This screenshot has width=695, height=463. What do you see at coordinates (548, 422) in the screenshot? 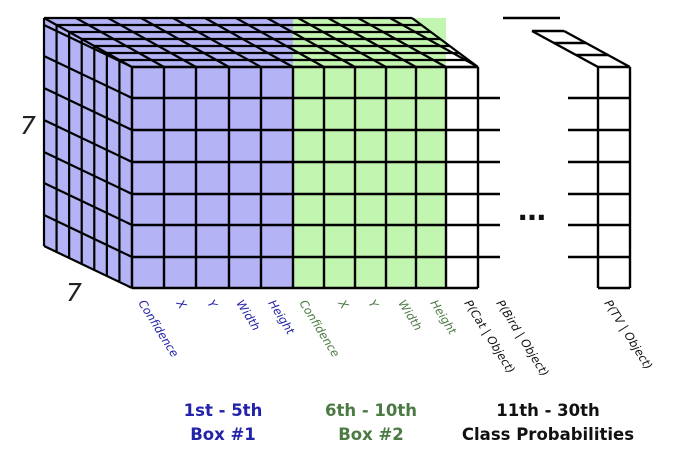
I see `group-class: 11th - 30th Class Probabilities` at bounding box center [548, 422].